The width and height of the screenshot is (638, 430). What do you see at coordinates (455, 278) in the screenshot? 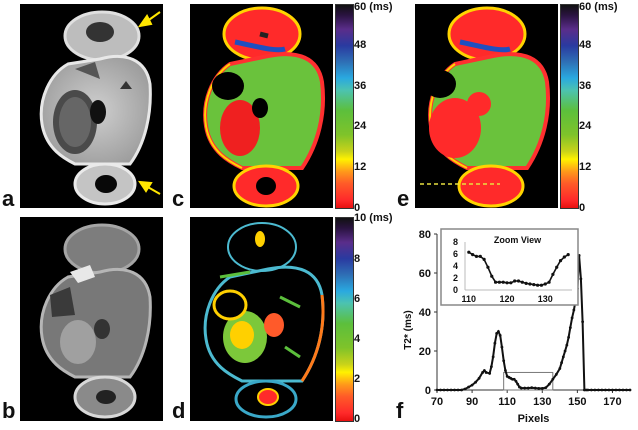
I see `svg-text: 2` at bounding box center [455, 278].